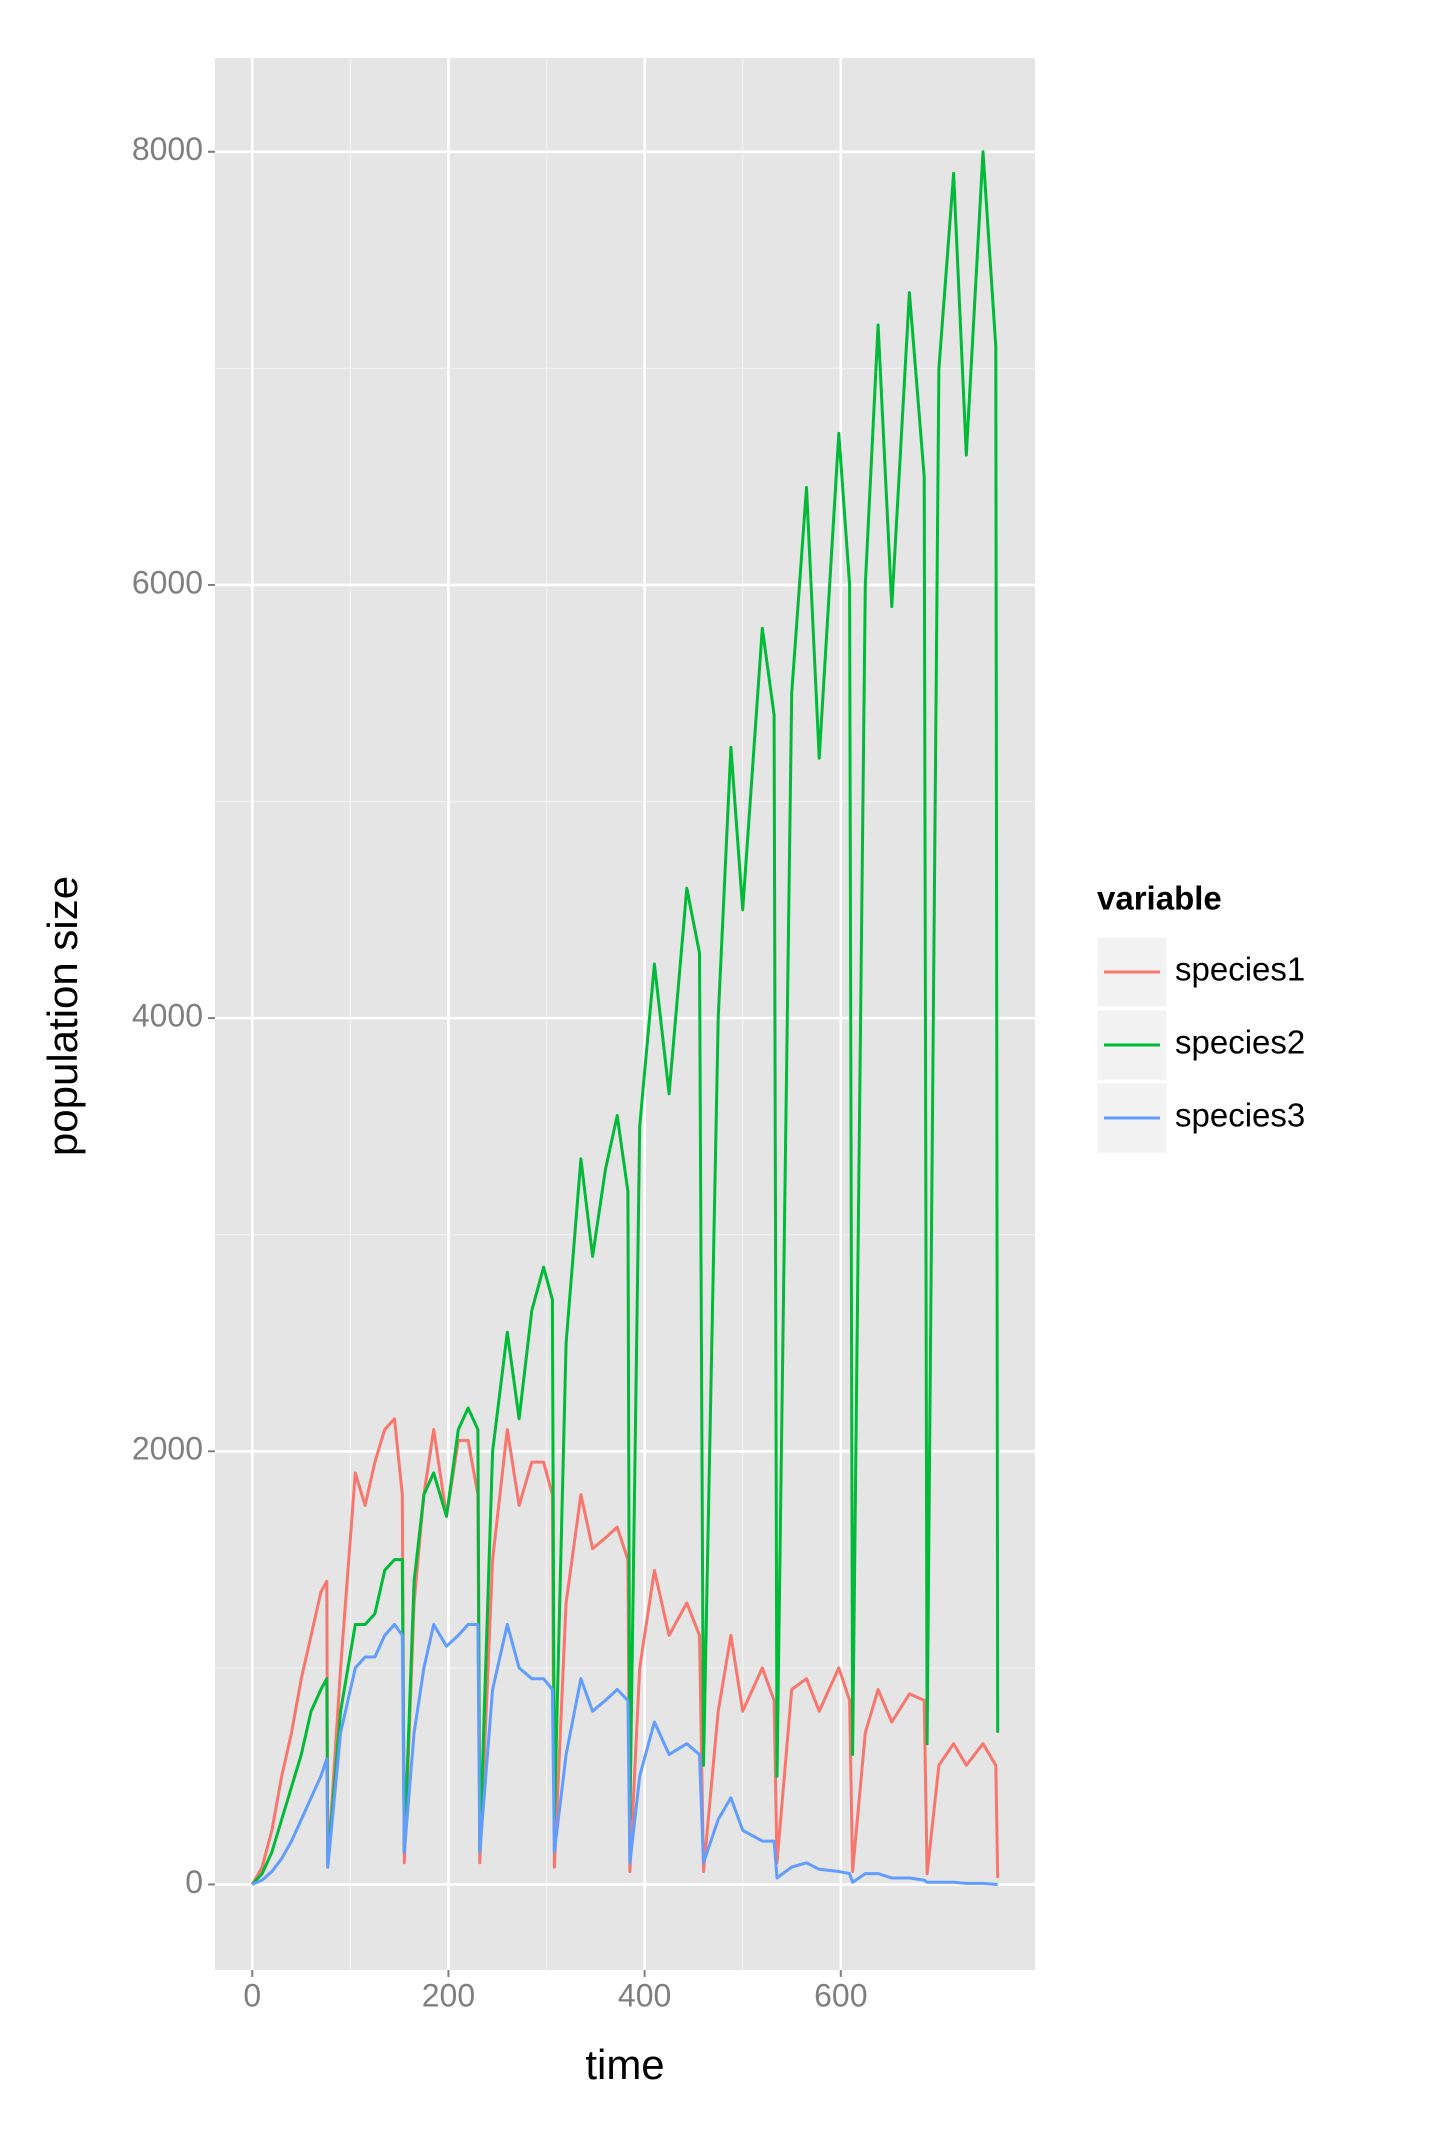  Describe the element at coordinates (167, 149) in the screenshot. I see `y-tick-label: 8000` at that location.